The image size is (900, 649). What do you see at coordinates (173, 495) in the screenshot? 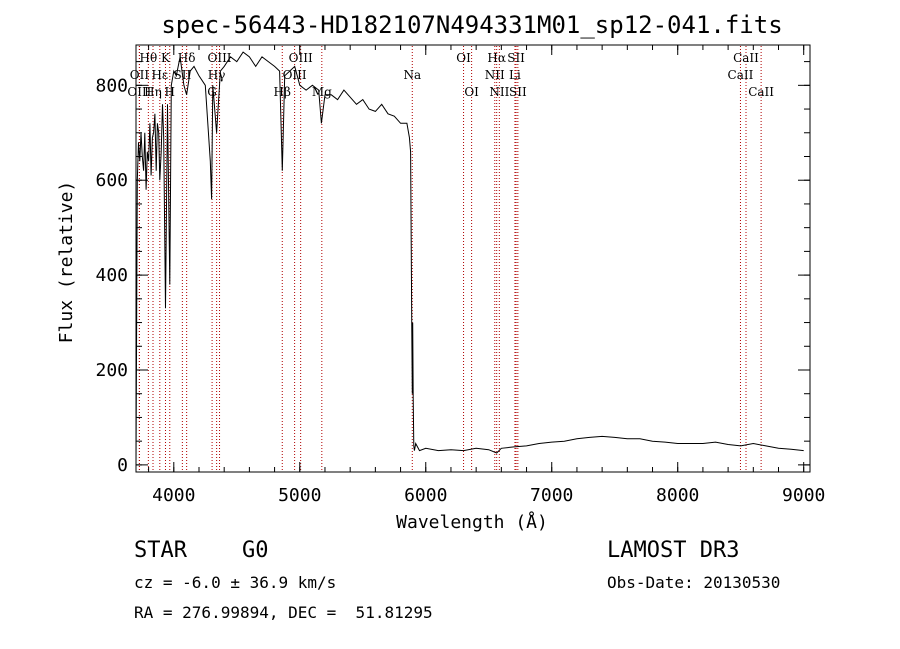
I see `x-tick-label: 4000` at bounding box center [173, 495].